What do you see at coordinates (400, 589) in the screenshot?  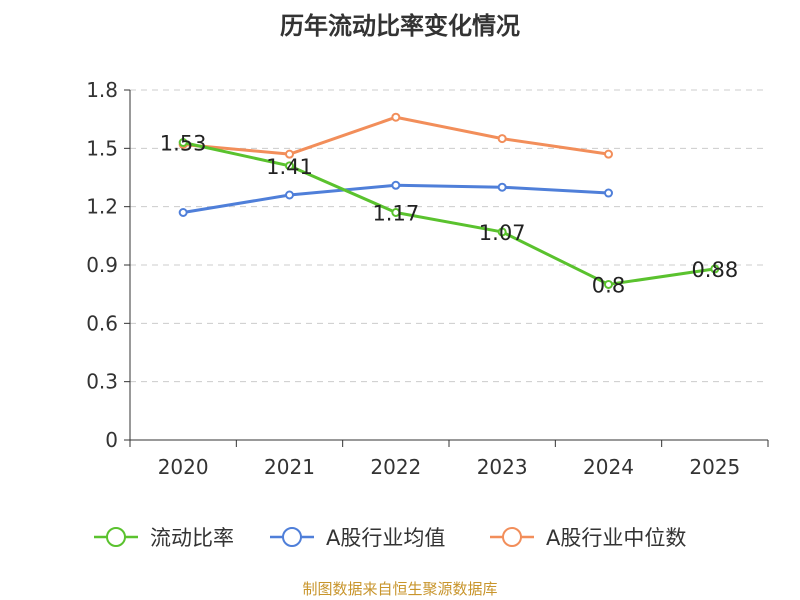 I see `data-source-note: 制图数据来自恒生聚源数据库` at bounding box center [400, 589].